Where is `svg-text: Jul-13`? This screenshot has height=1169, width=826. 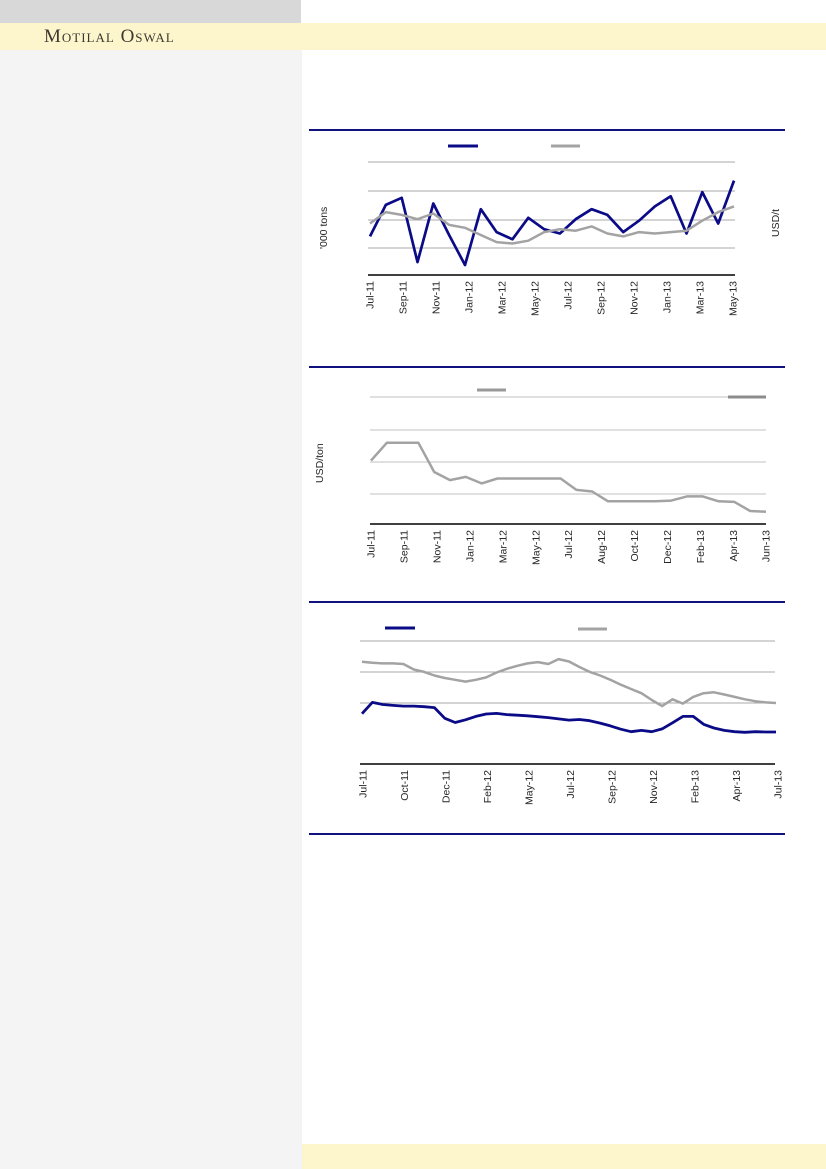
svg-text: Jul-13 is located at coordinates (779, 784).